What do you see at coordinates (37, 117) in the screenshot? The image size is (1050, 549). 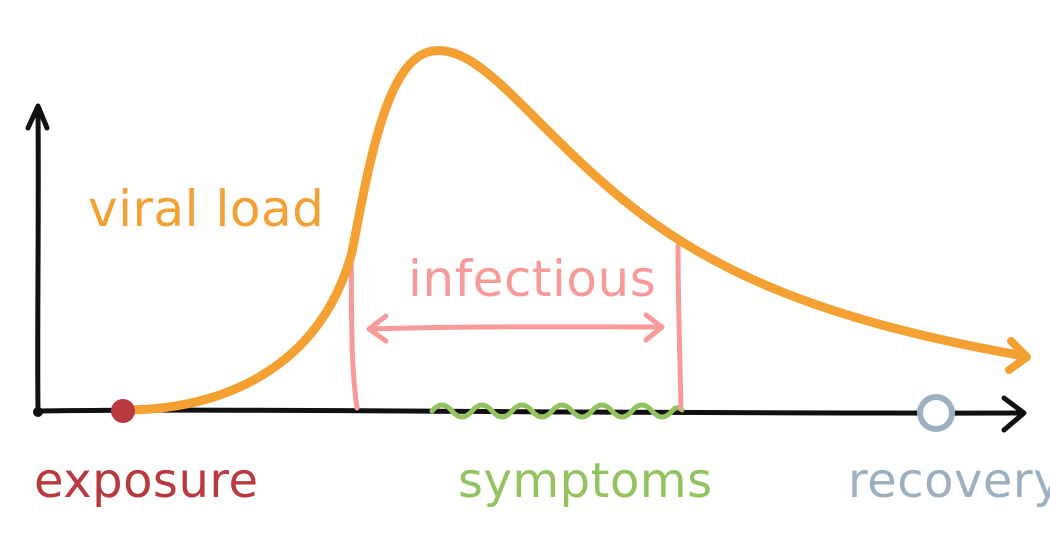 I see `y-axis-arrowhead` at bounding box center [37, 117].